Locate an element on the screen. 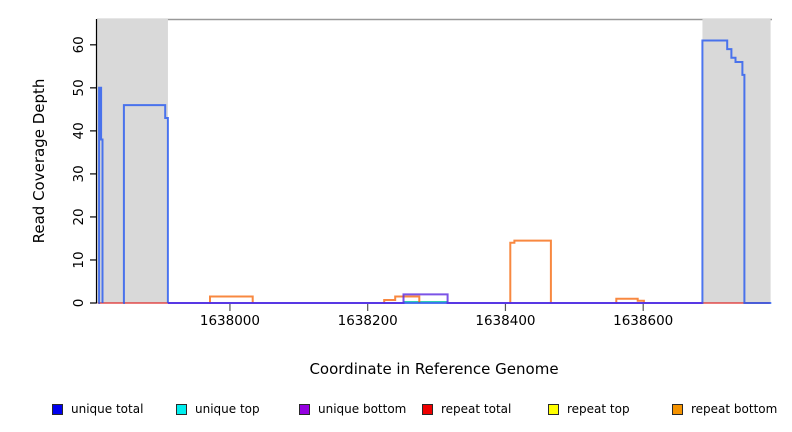  y-axis-tick-label: 20 is located at coordinates (79, 216).